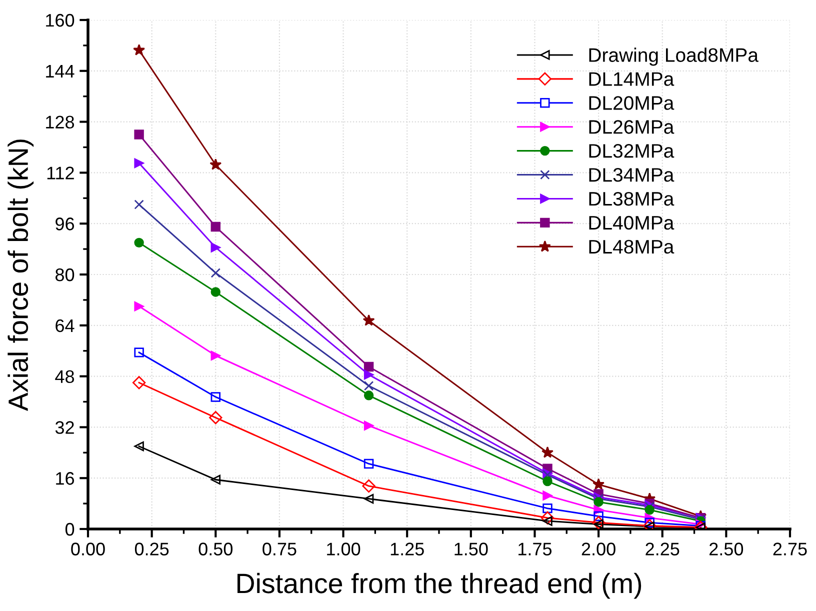 This screenshot has width=816, height=611. Describe the element at coordinates (631, 151) in the screenshot. I see `legend-label: DL32MPa` at that location.